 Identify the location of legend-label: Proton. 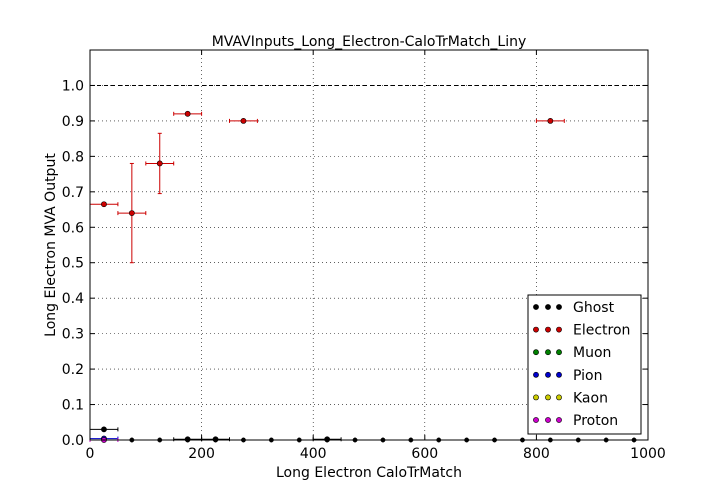
(595, 421).